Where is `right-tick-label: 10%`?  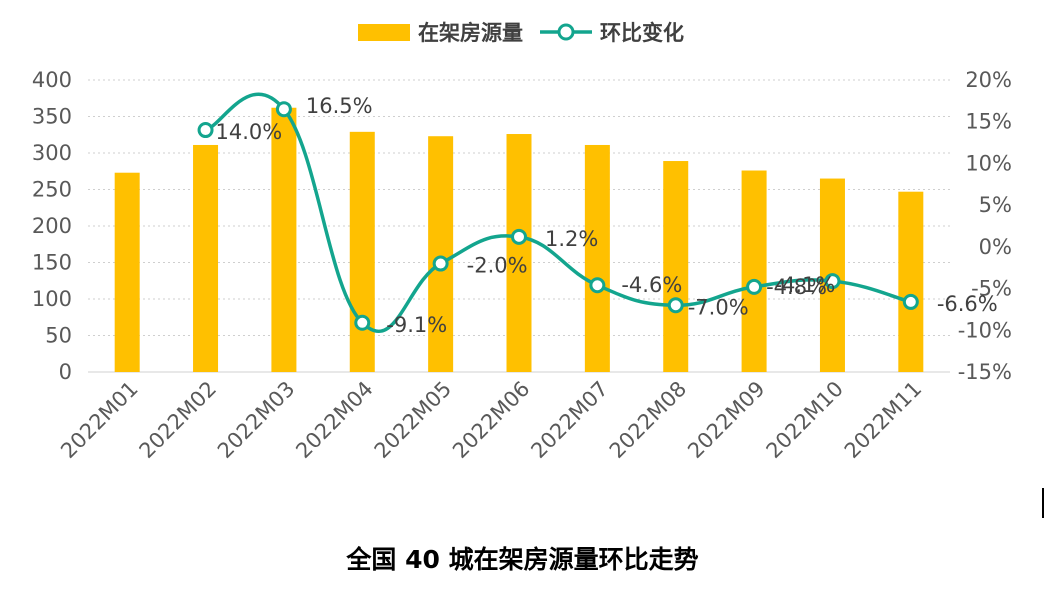
right-tick-label: 10% is located at coordinates (988, 163).